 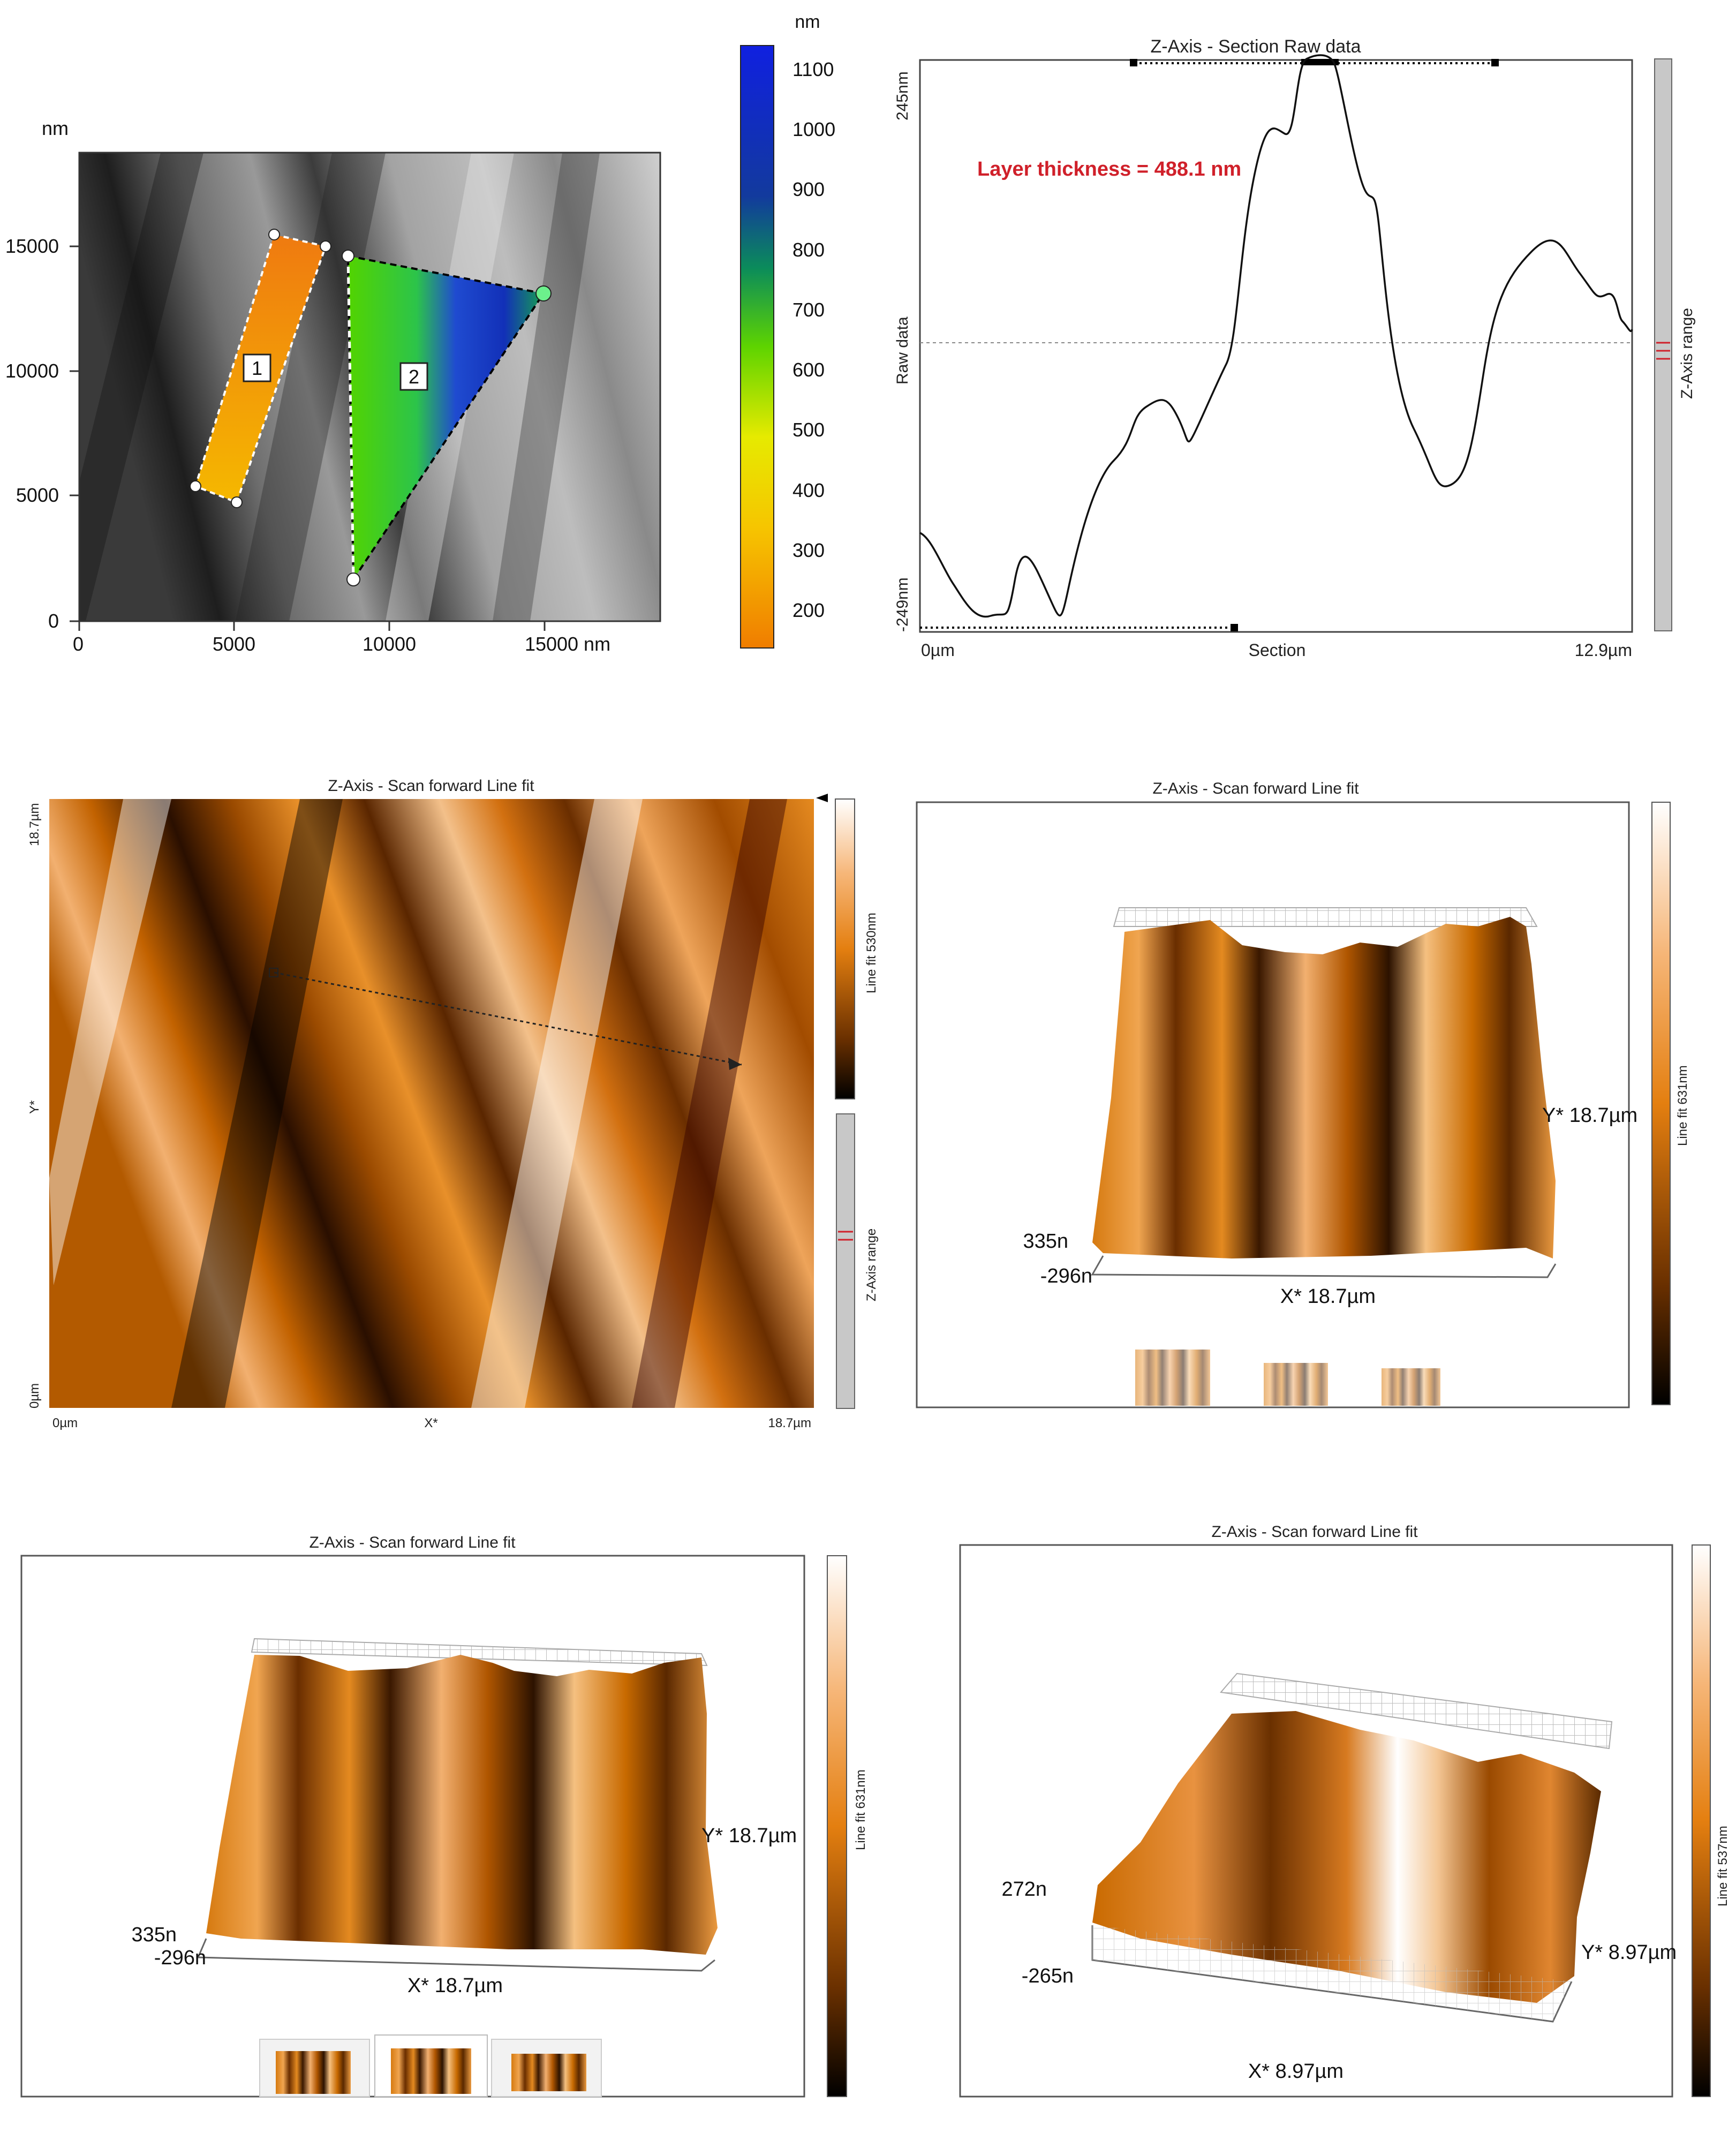 What do you see at coordinates (845, 948) in the screenshot?
I see `panel-c-colorbar` at bounding box center [845, 948].